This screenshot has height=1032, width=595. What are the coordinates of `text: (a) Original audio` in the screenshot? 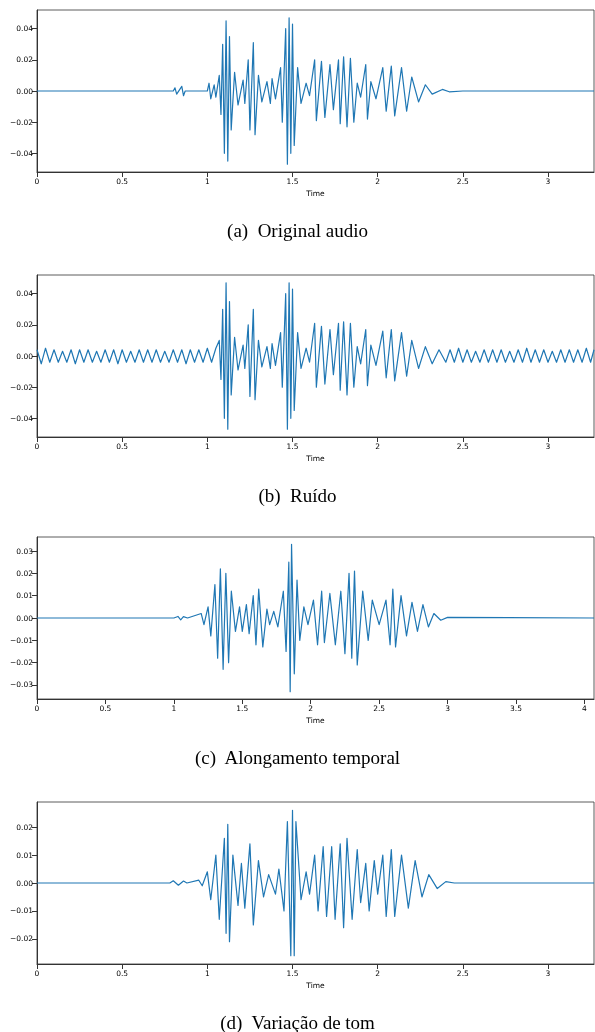 It's located at (297, 231).